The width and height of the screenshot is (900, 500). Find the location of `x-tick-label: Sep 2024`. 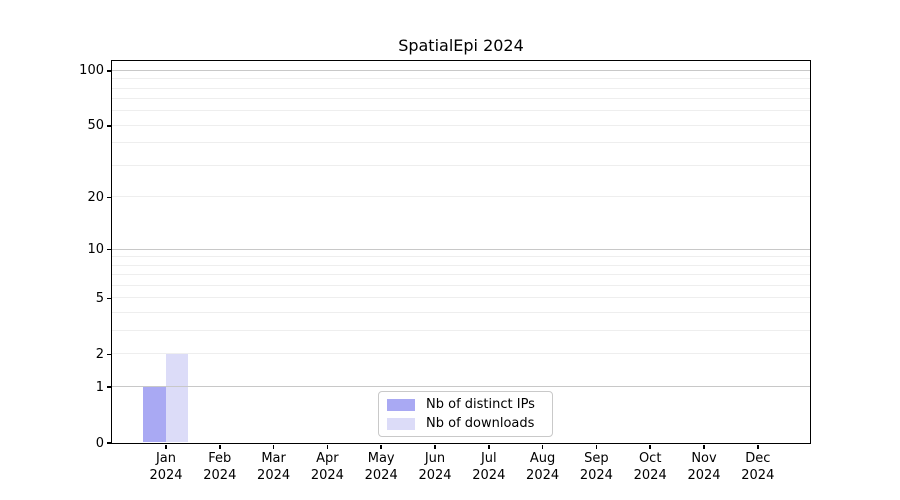

x-tick-label: Sep 2024 is located at coordinates (596, 467).